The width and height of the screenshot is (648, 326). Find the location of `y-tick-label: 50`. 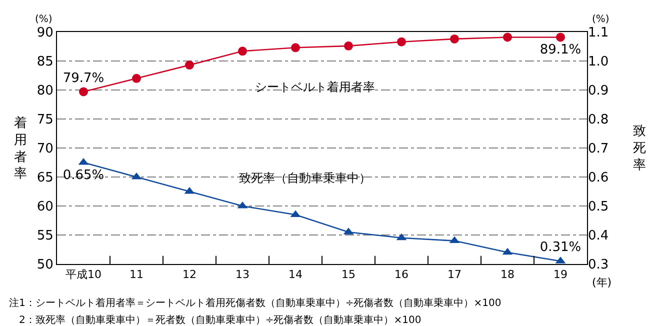

y-tick-label: 50 is located at coordinates (45, 265).